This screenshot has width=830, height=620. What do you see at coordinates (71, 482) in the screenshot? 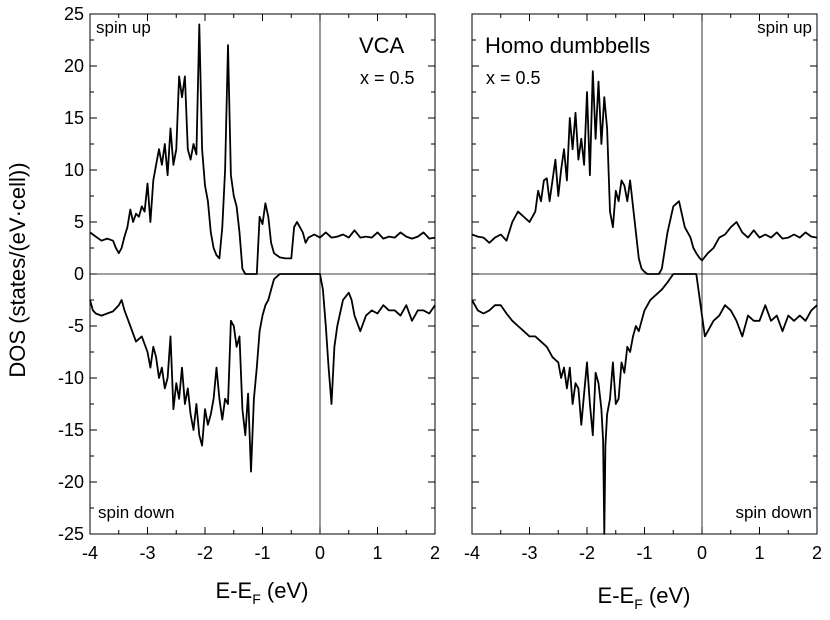
I see `y-tick-label: -20` at bounding box center [71, 482].